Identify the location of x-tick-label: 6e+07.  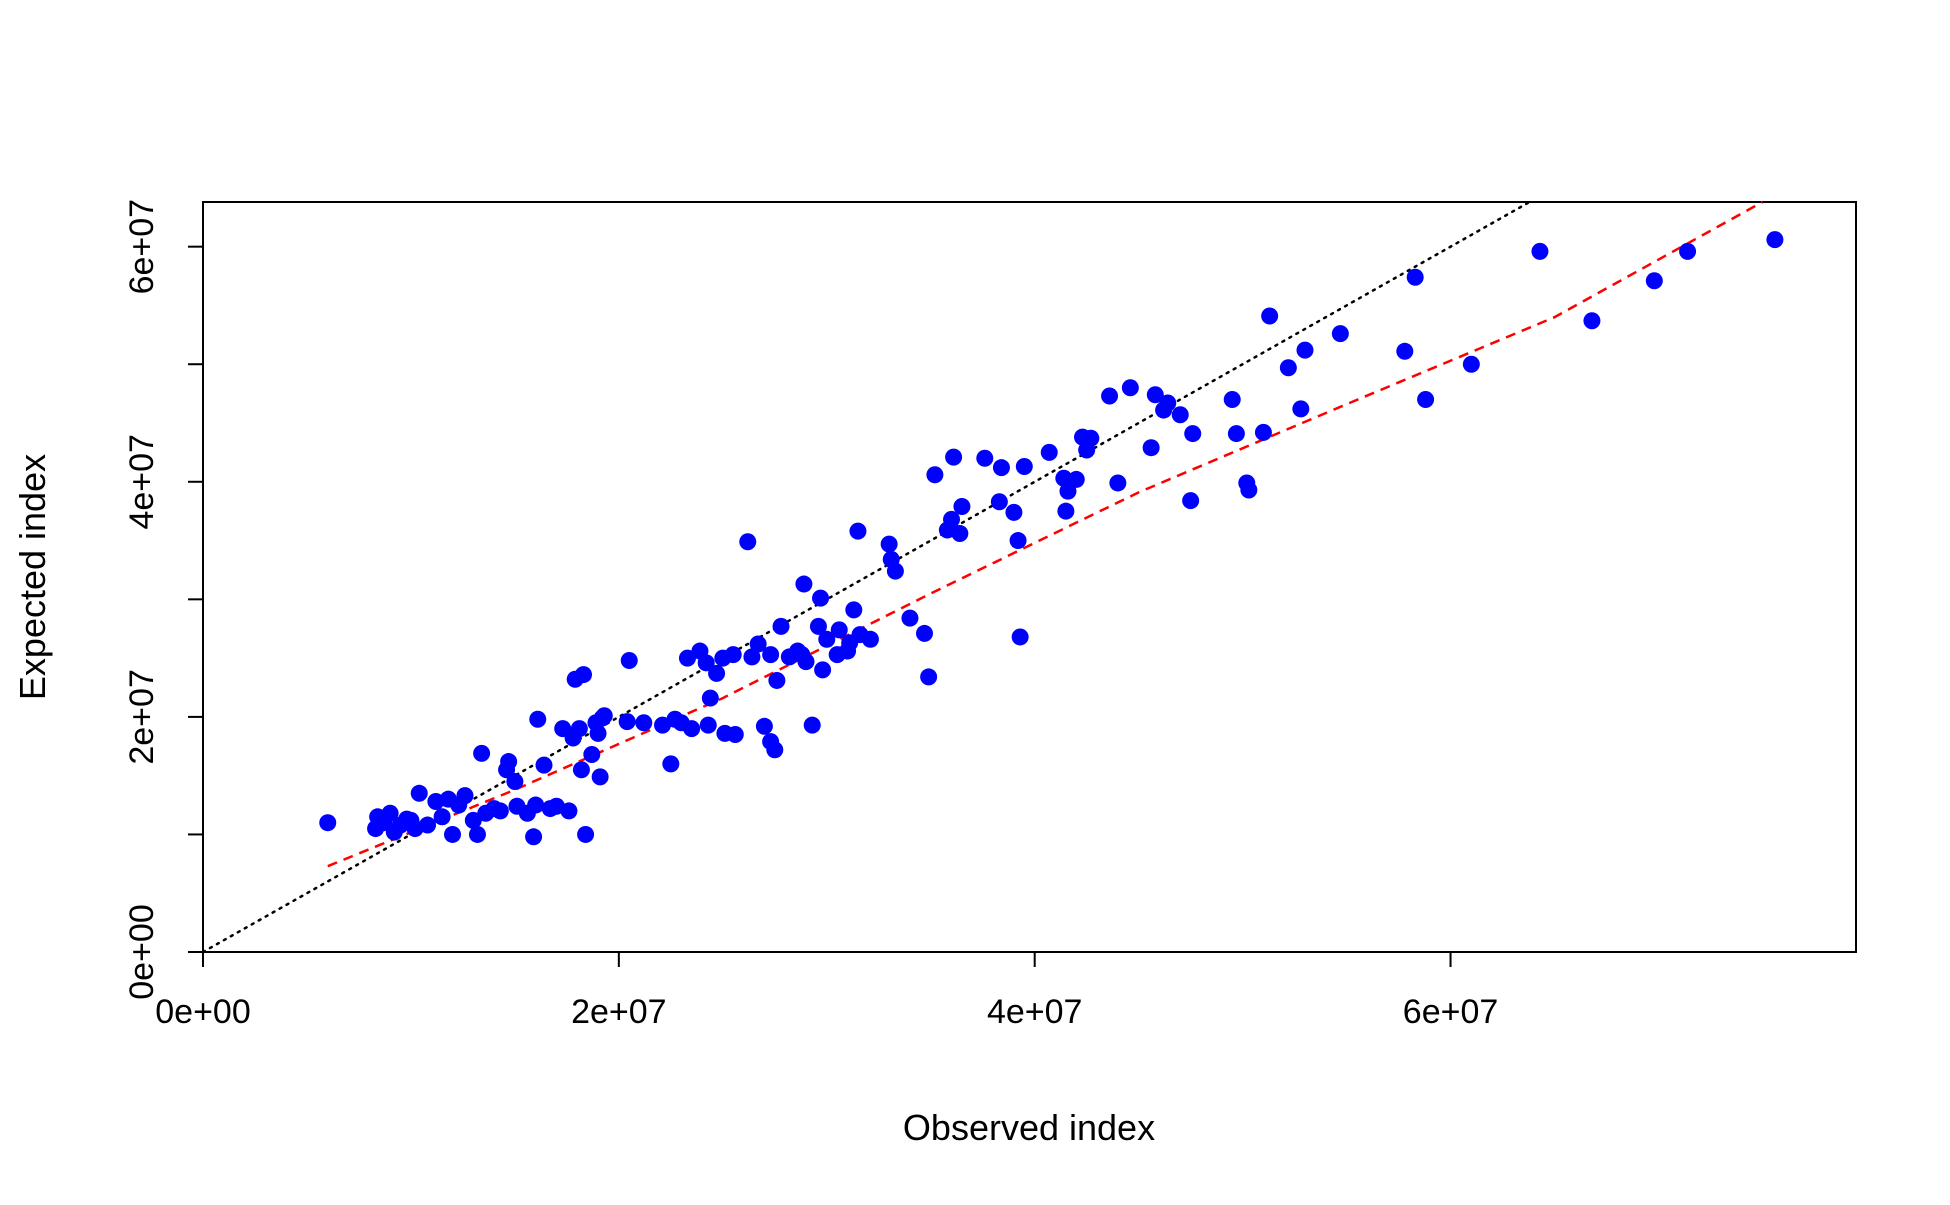
(1451, 1012).